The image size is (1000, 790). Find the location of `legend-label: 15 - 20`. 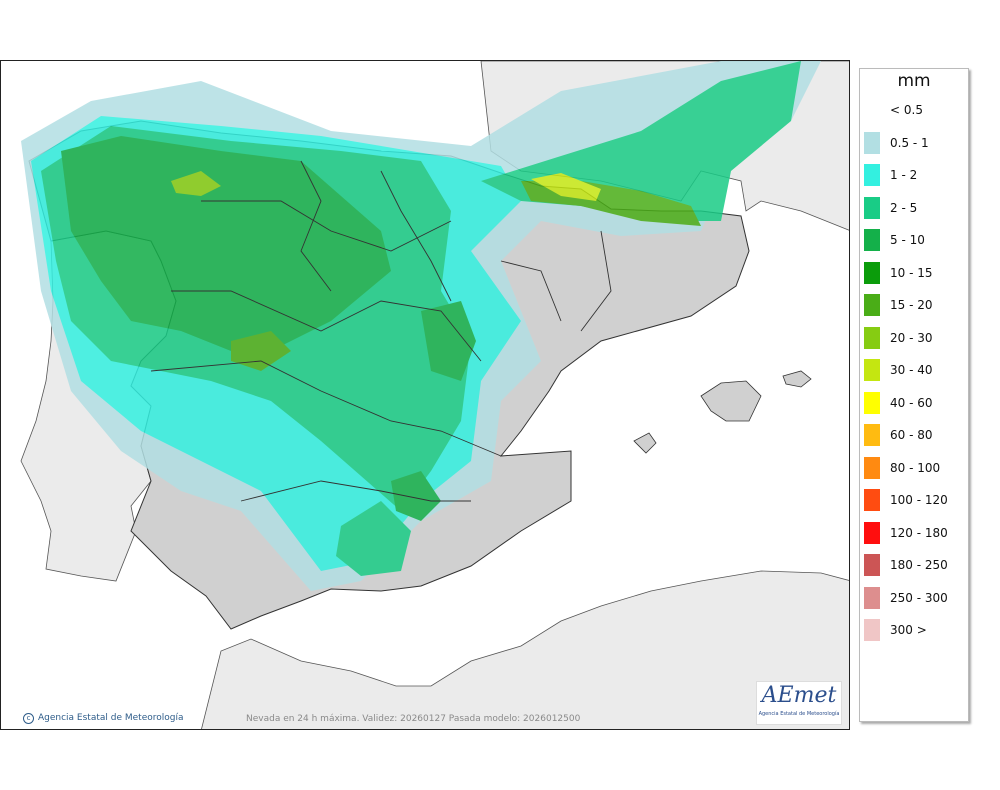

legend-label: 15 - 20 is located at coordinates (911, 305).